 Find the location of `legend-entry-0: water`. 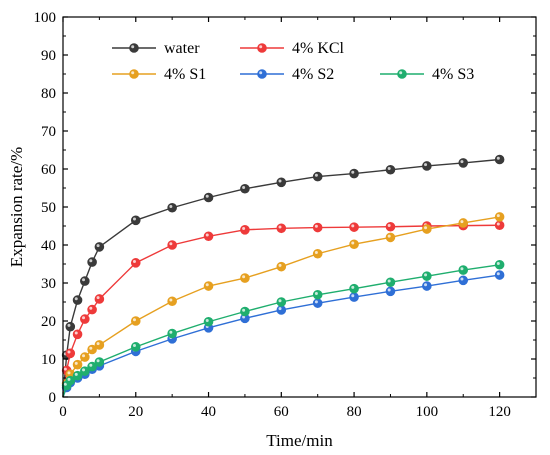

legend-entry-0: water is located at coordinates (156, 48).